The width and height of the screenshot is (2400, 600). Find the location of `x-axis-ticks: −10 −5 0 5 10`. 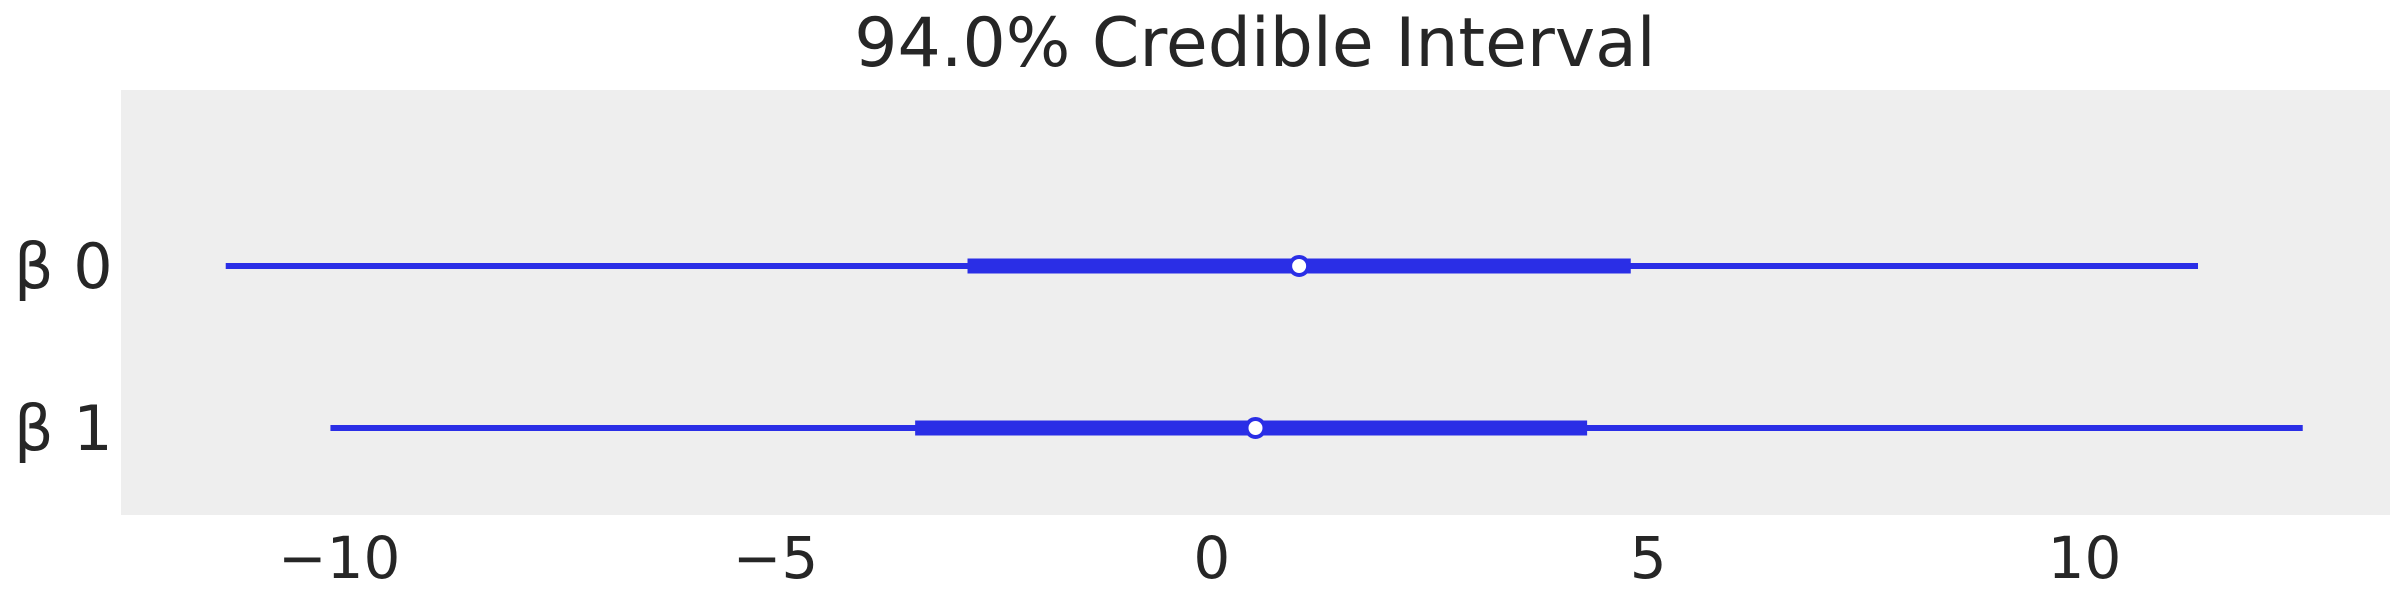

x-axis-ticks: −10 −5 0 5 10 is located at coordinates (1199, 558).